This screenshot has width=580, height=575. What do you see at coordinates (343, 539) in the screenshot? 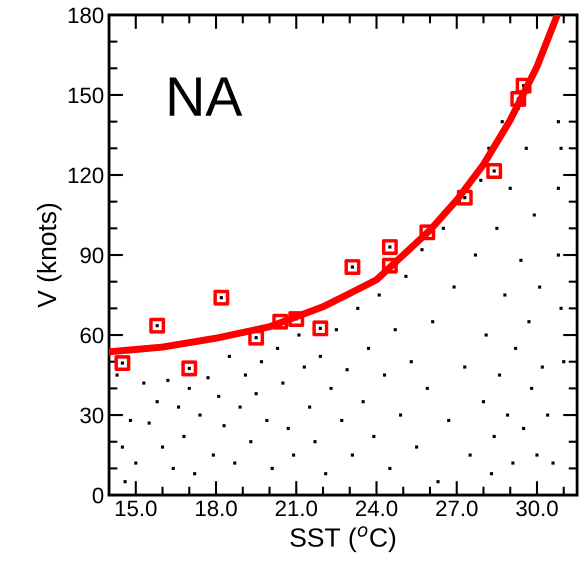
I see `x-axis-title: SST ($^{o}$C)` at bounding box center [343, 539].